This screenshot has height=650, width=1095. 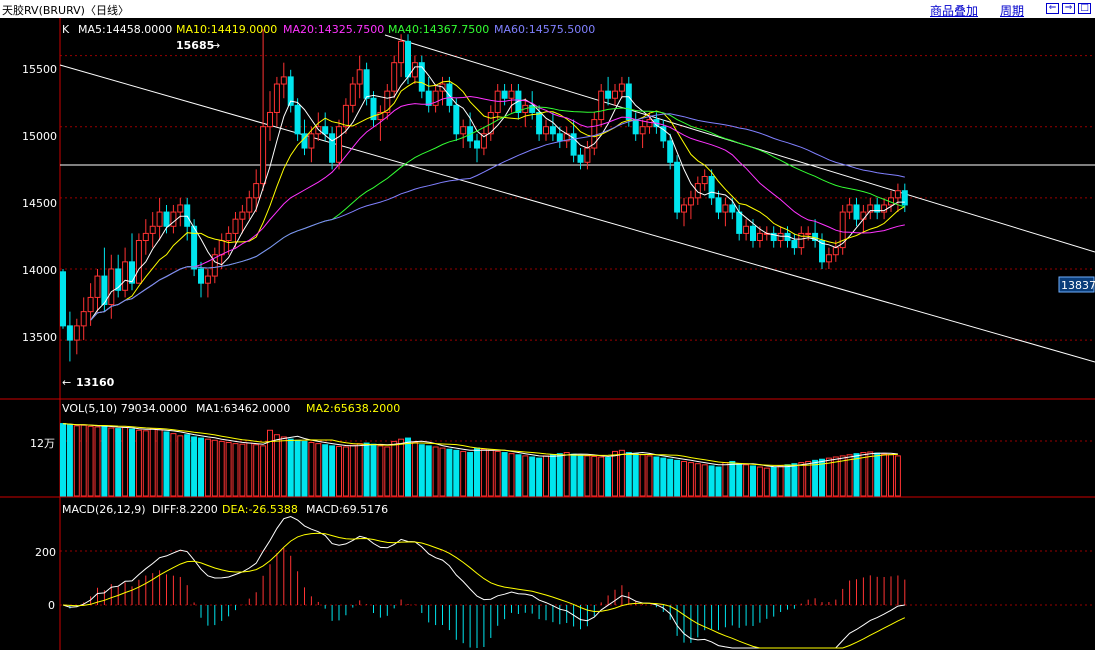 What do you see at coordinates (544, 29) in the screenshot?
I see `legend-ma60: MA60:14575.5000` at bounding box center [544, 29].